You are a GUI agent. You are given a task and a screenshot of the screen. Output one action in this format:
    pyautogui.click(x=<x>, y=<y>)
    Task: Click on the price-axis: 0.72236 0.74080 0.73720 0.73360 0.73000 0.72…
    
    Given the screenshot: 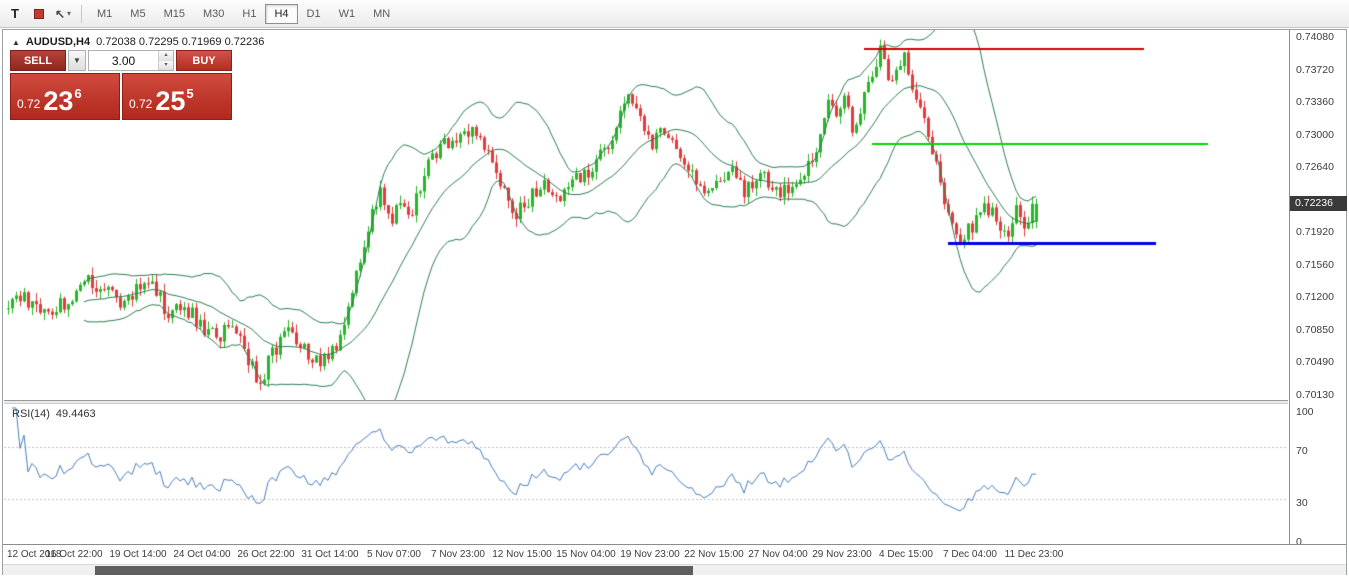 What is the action you would take?
    pyautogui.click(x=1318, y=289)
    